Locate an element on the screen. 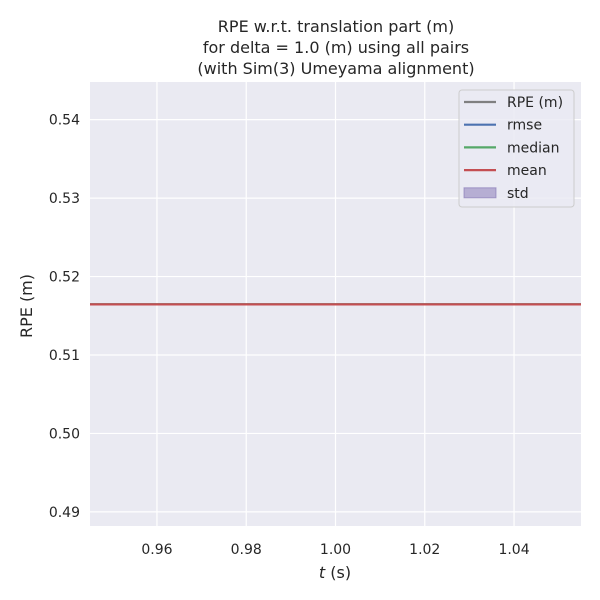  x-tick-label: 1.02 is located at coordinates (424, 550).